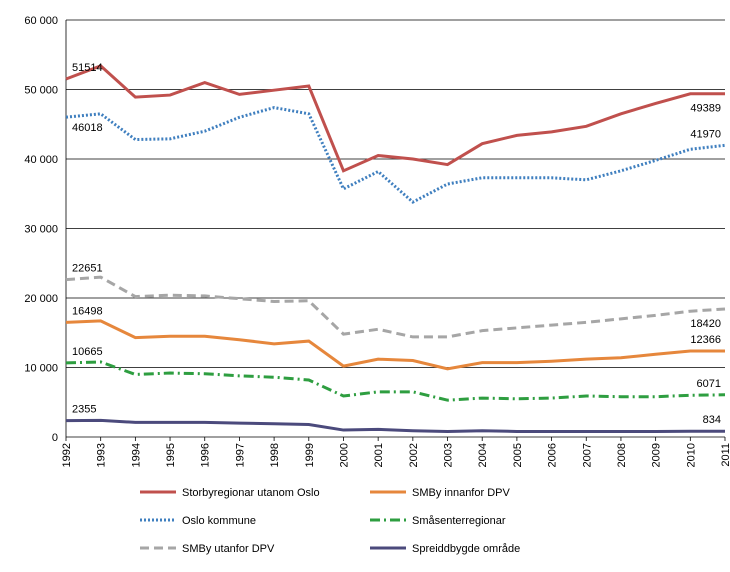 The image size is (730, 572). What do you see at coordinates (41, 160) in the screenshot?
I see `y-tick-label: 40 000` at bounding box center [41, 160].